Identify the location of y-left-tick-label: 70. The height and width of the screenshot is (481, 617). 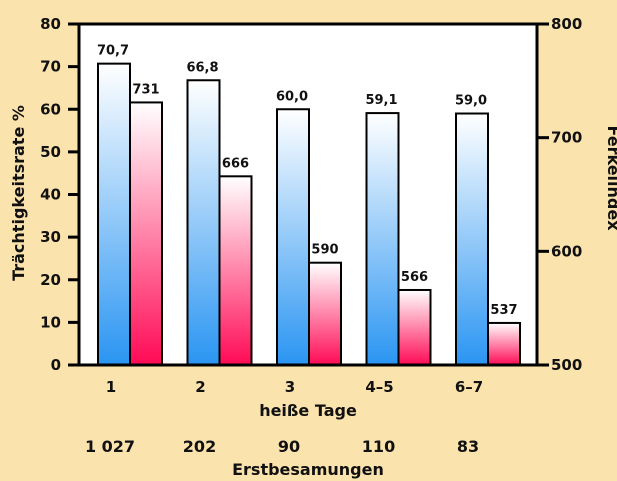
(50, 67).